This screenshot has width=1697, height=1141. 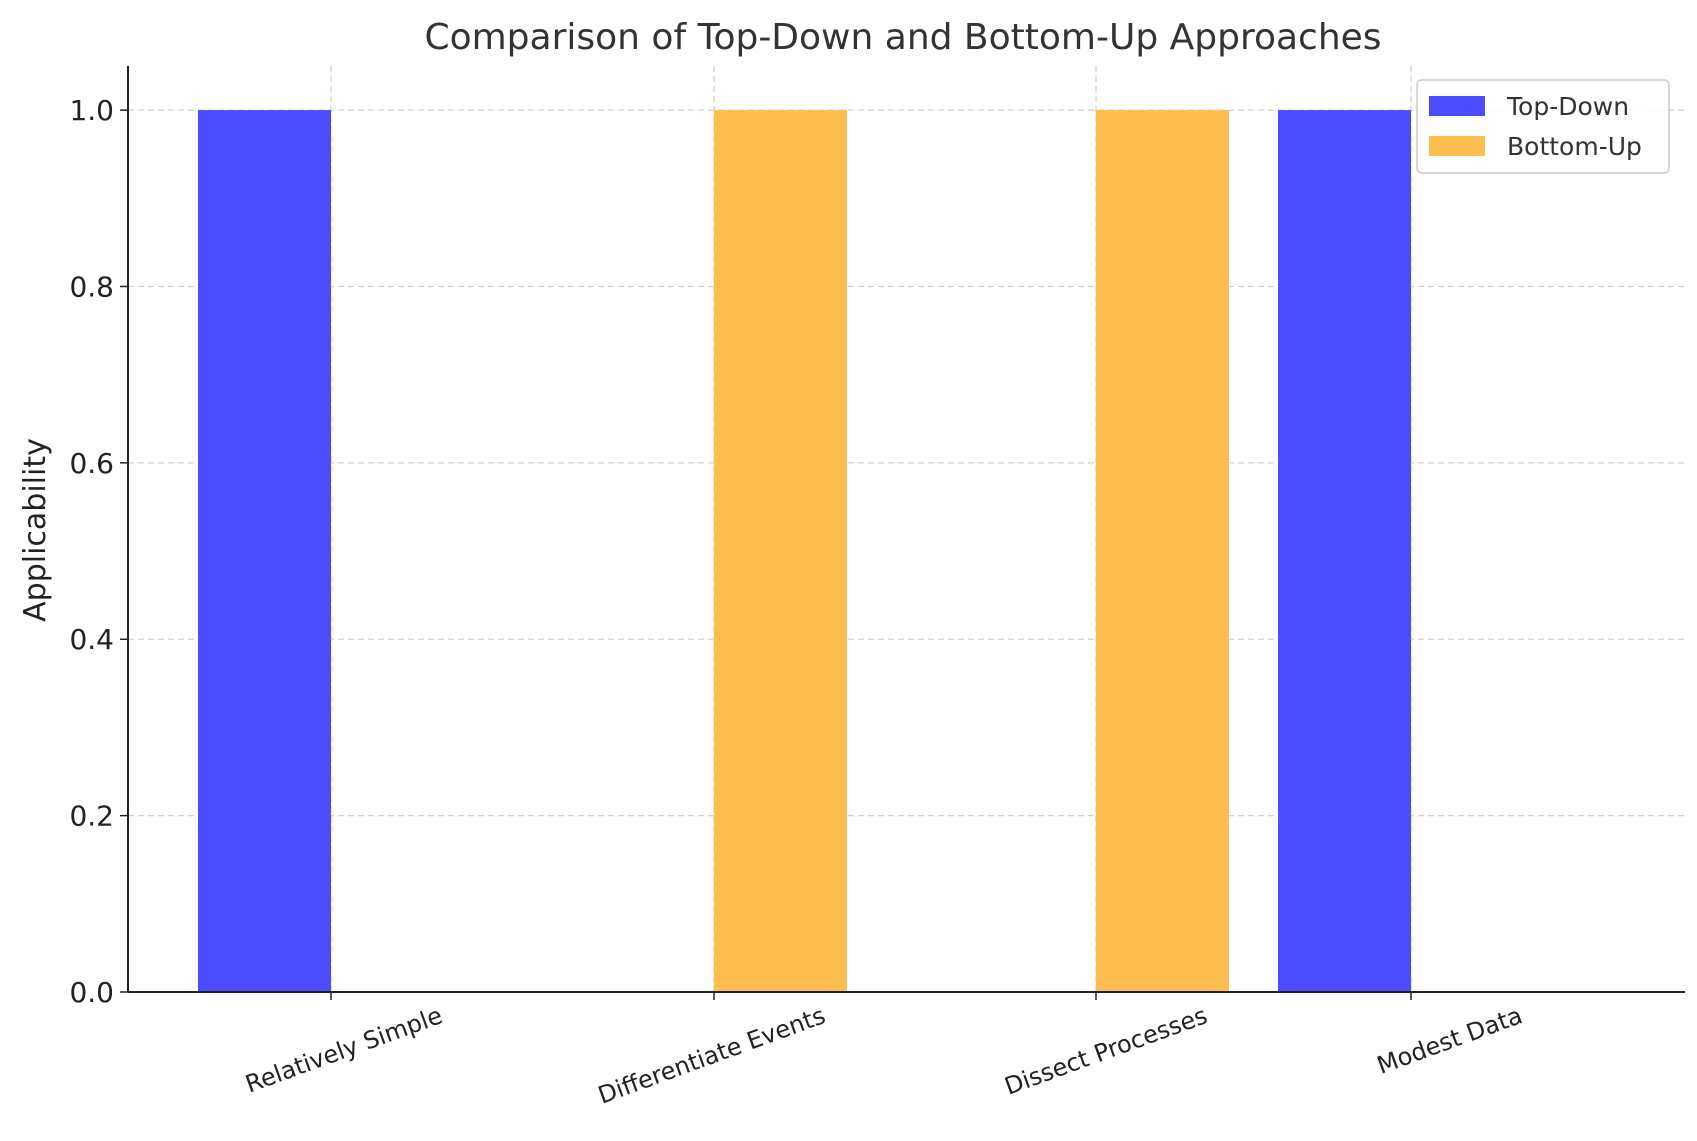 What do you see at coordinates (35, 530) in the screenshot?
I see `y-axis-label: Applicability` at bounding box center [35, 530].